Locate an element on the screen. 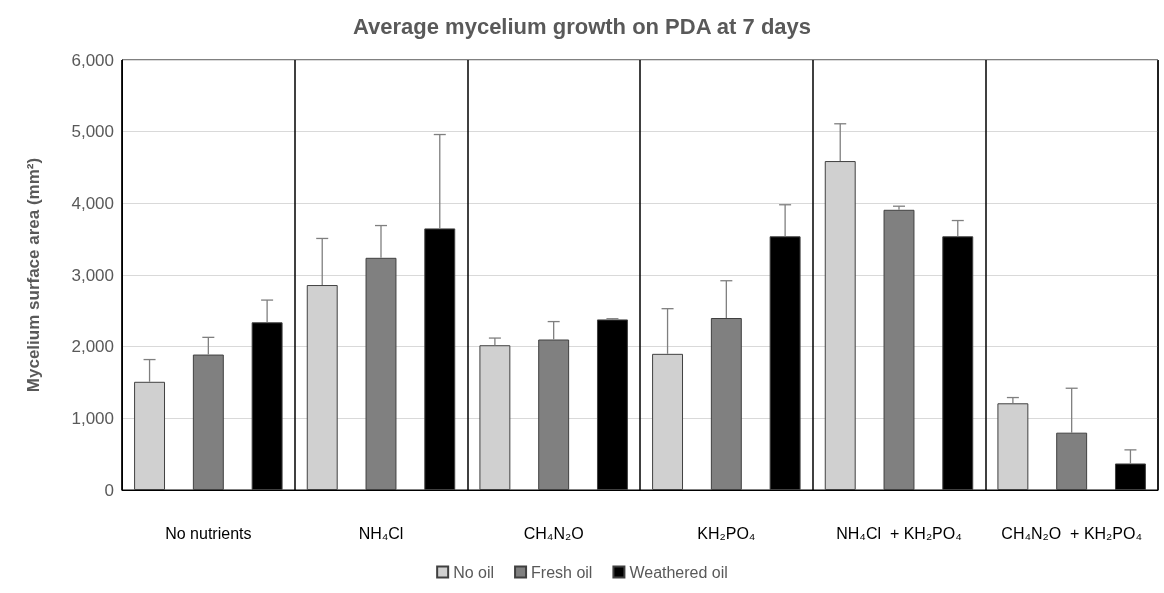 This screenshot has width=1164, height=593. legend-label: No oil is located at coordinates (474, 572).